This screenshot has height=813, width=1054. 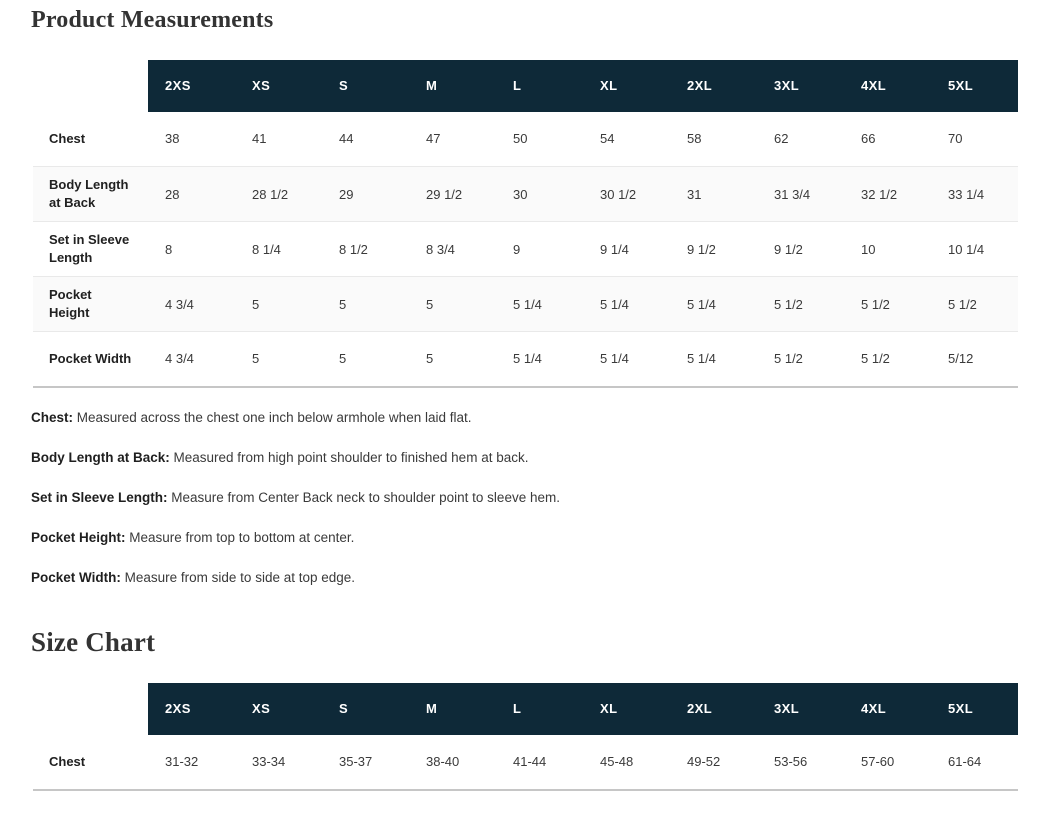 I want to click on size-column-header: L, so click(x=539, y=85).